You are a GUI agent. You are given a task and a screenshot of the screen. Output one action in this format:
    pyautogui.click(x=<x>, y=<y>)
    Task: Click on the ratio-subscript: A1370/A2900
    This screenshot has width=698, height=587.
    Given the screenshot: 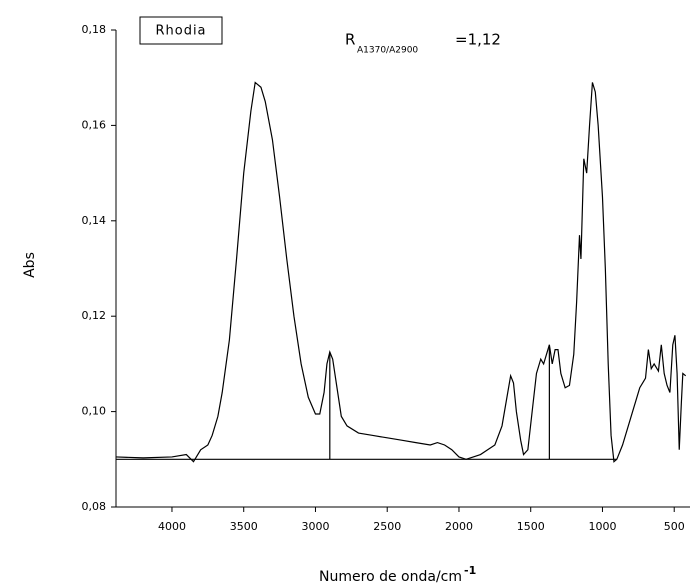 What is the action you would take?
    pyautogui.click(x=387, y=51)
    